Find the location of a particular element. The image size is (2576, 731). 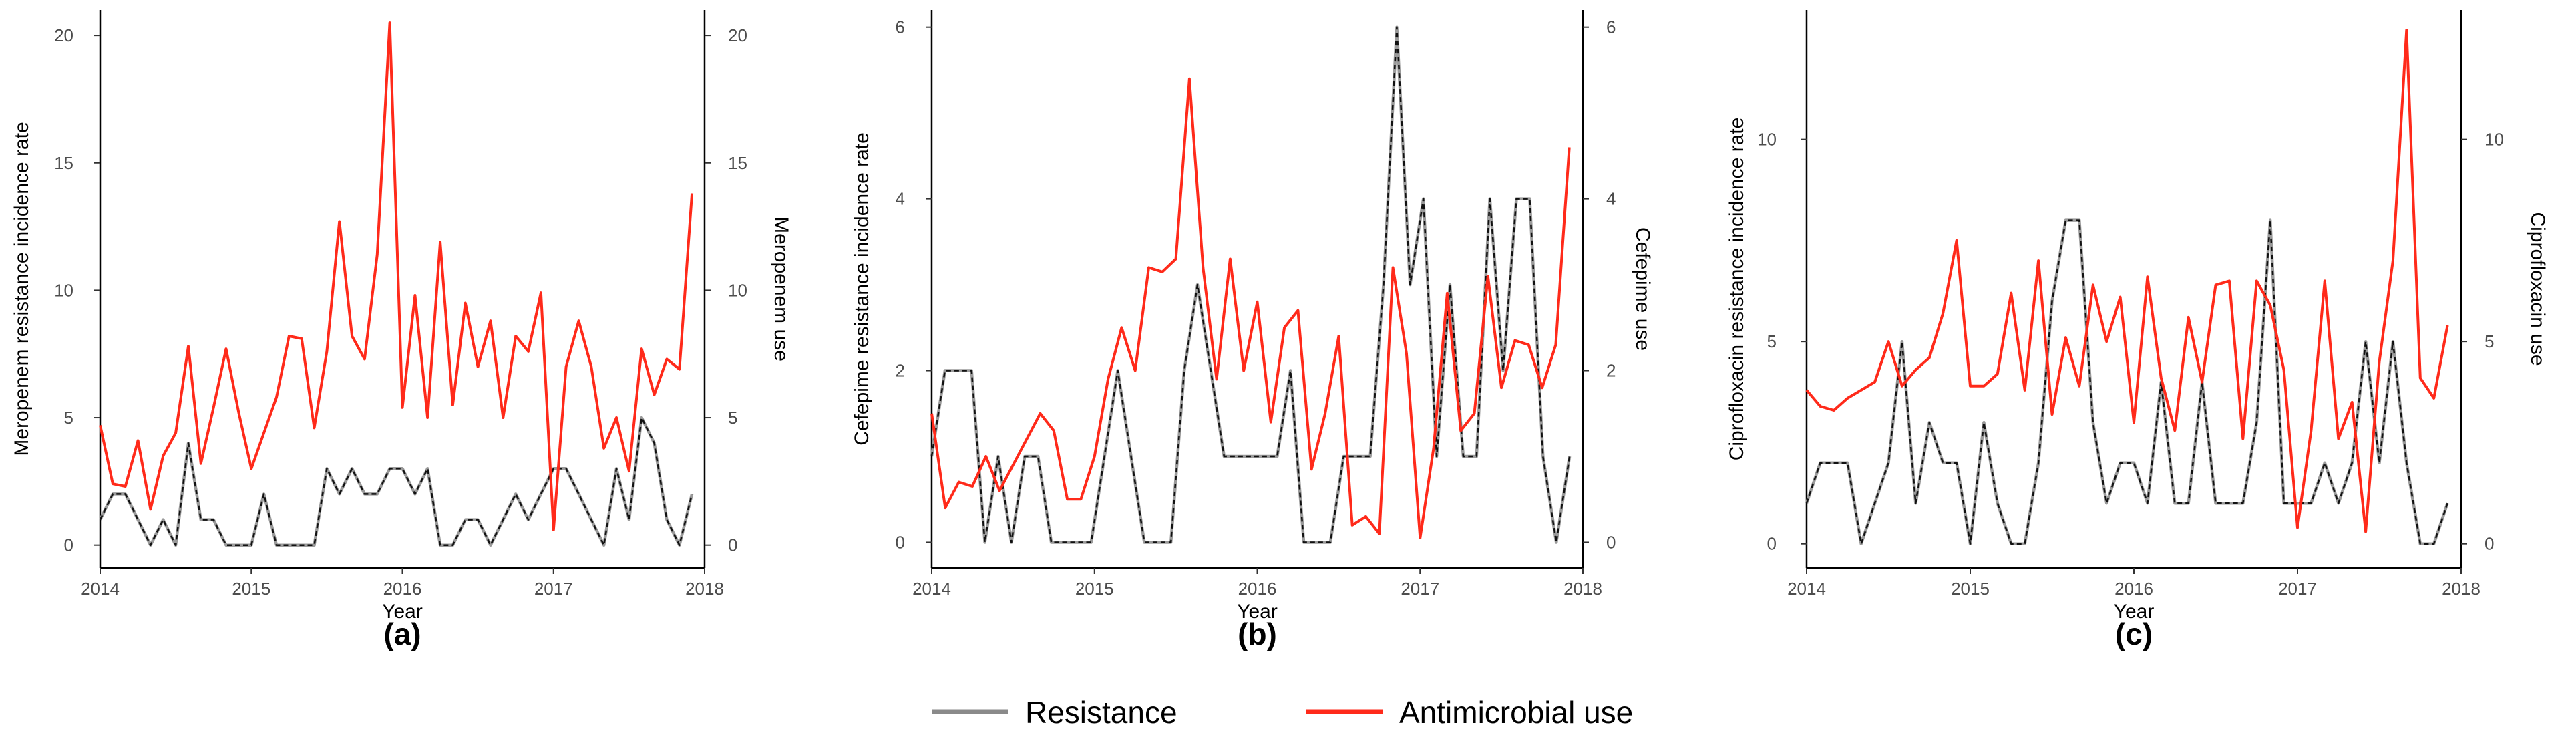

y-axis-title-right: Ciprofloxacin use is located at coordinates (2538, 289).